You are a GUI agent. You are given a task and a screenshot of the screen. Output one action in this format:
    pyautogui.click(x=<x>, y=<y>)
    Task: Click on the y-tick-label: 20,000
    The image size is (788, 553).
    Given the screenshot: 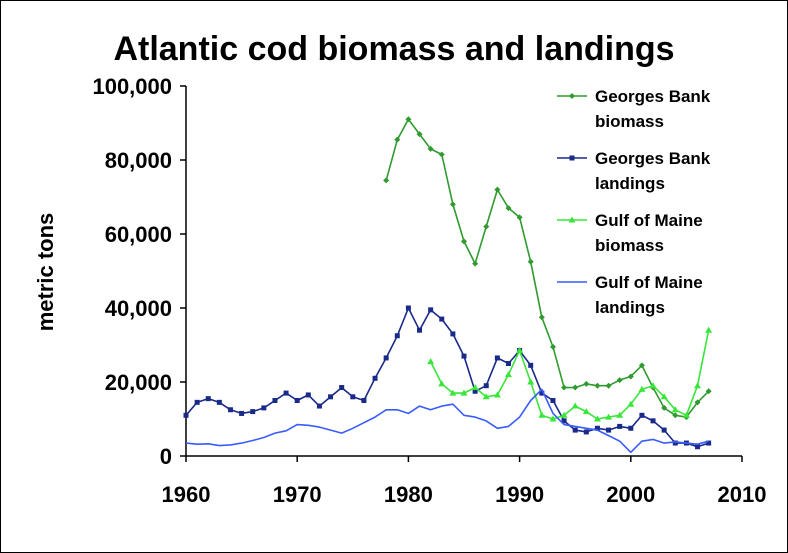 What is the action you would take?
    pyautogui.click(x=138, y=382)
    